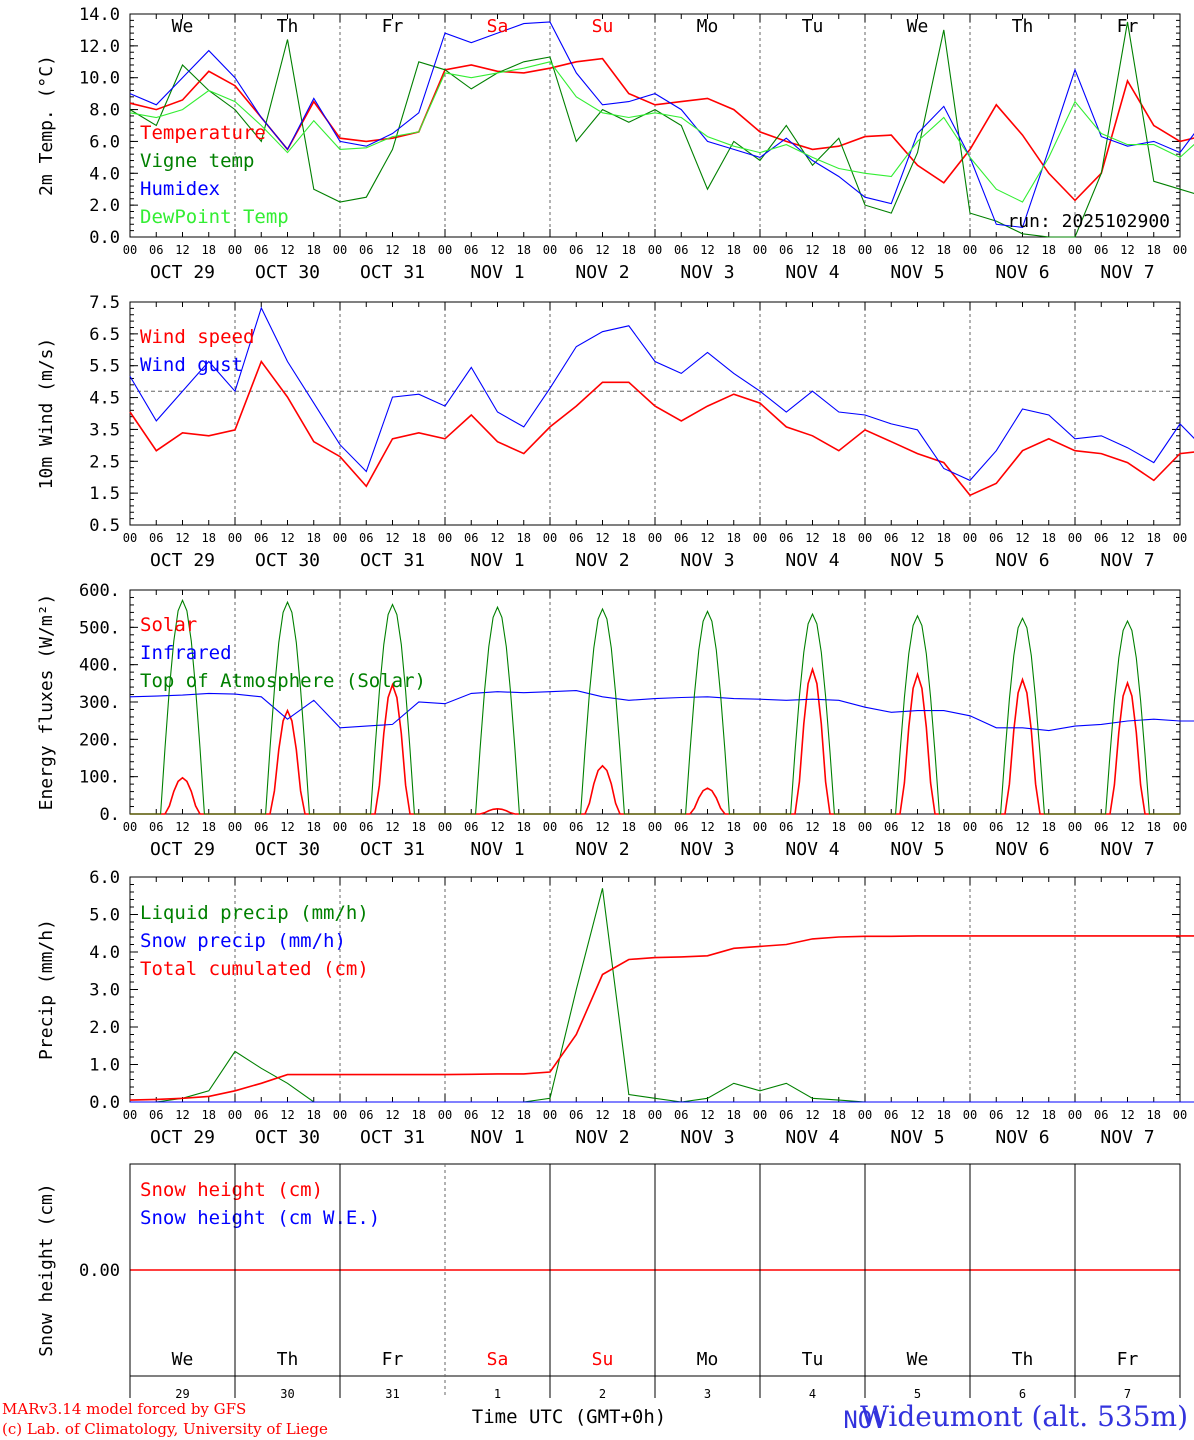  What do you see at coordinates (99, 778) in the screenshot?
I see `energy-ytick-label: 100.` at bounding box center [99, 778].